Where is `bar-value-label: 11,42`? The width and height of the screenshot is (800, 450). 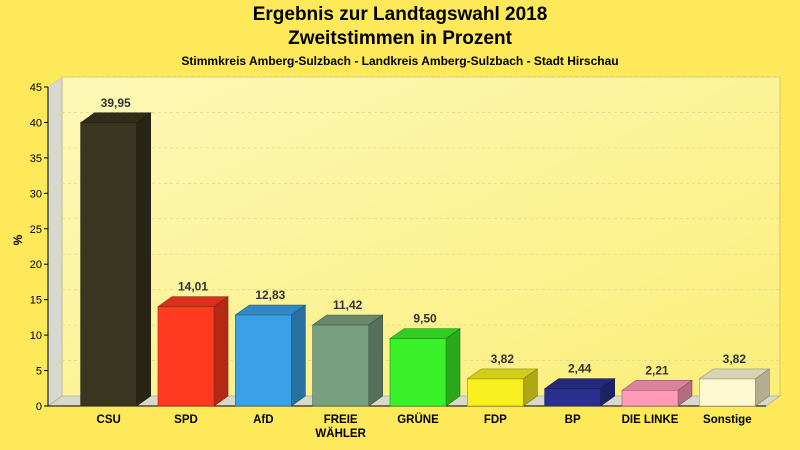 bar-value-label: 11,42 is located at coordinates (348, 305).